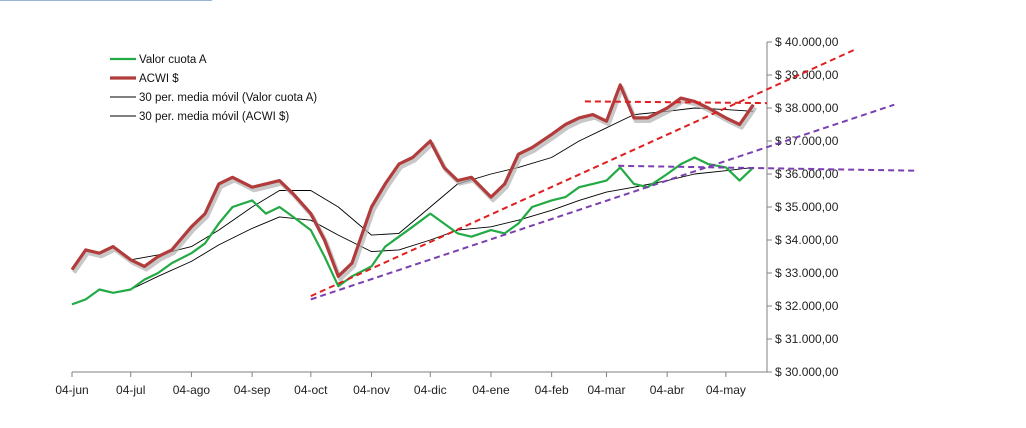 The height and width of the screenshot is (428, 1026). What do you see at coordinates (606, 390) in the screenshot?
I see `x-tick-label: 04-mar` at bounding box center [606, 390].